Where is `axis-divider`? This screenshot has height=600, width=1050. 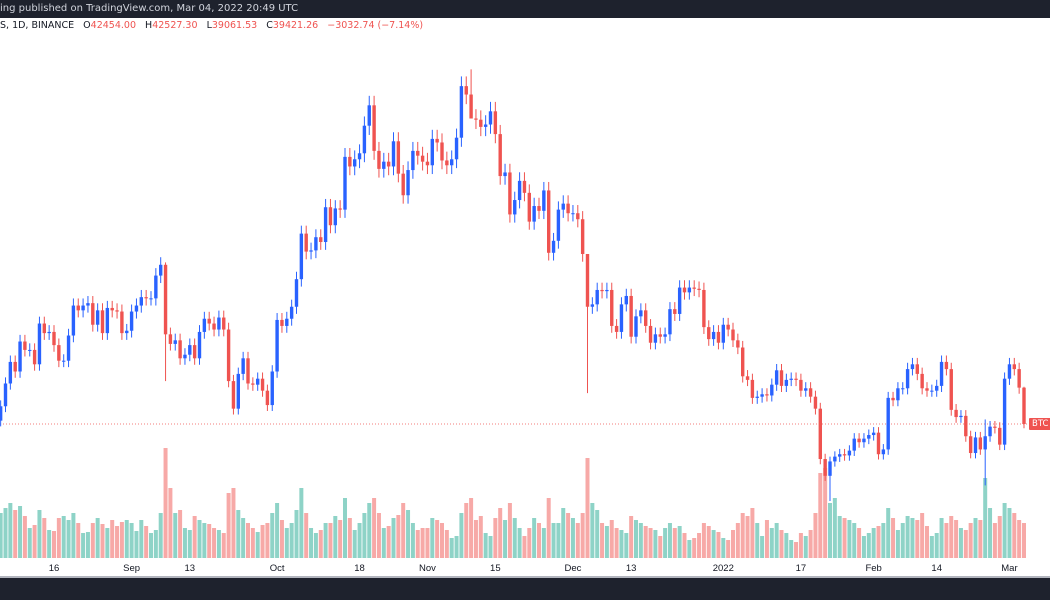
axis-divider is located at coordinates (525, 577).